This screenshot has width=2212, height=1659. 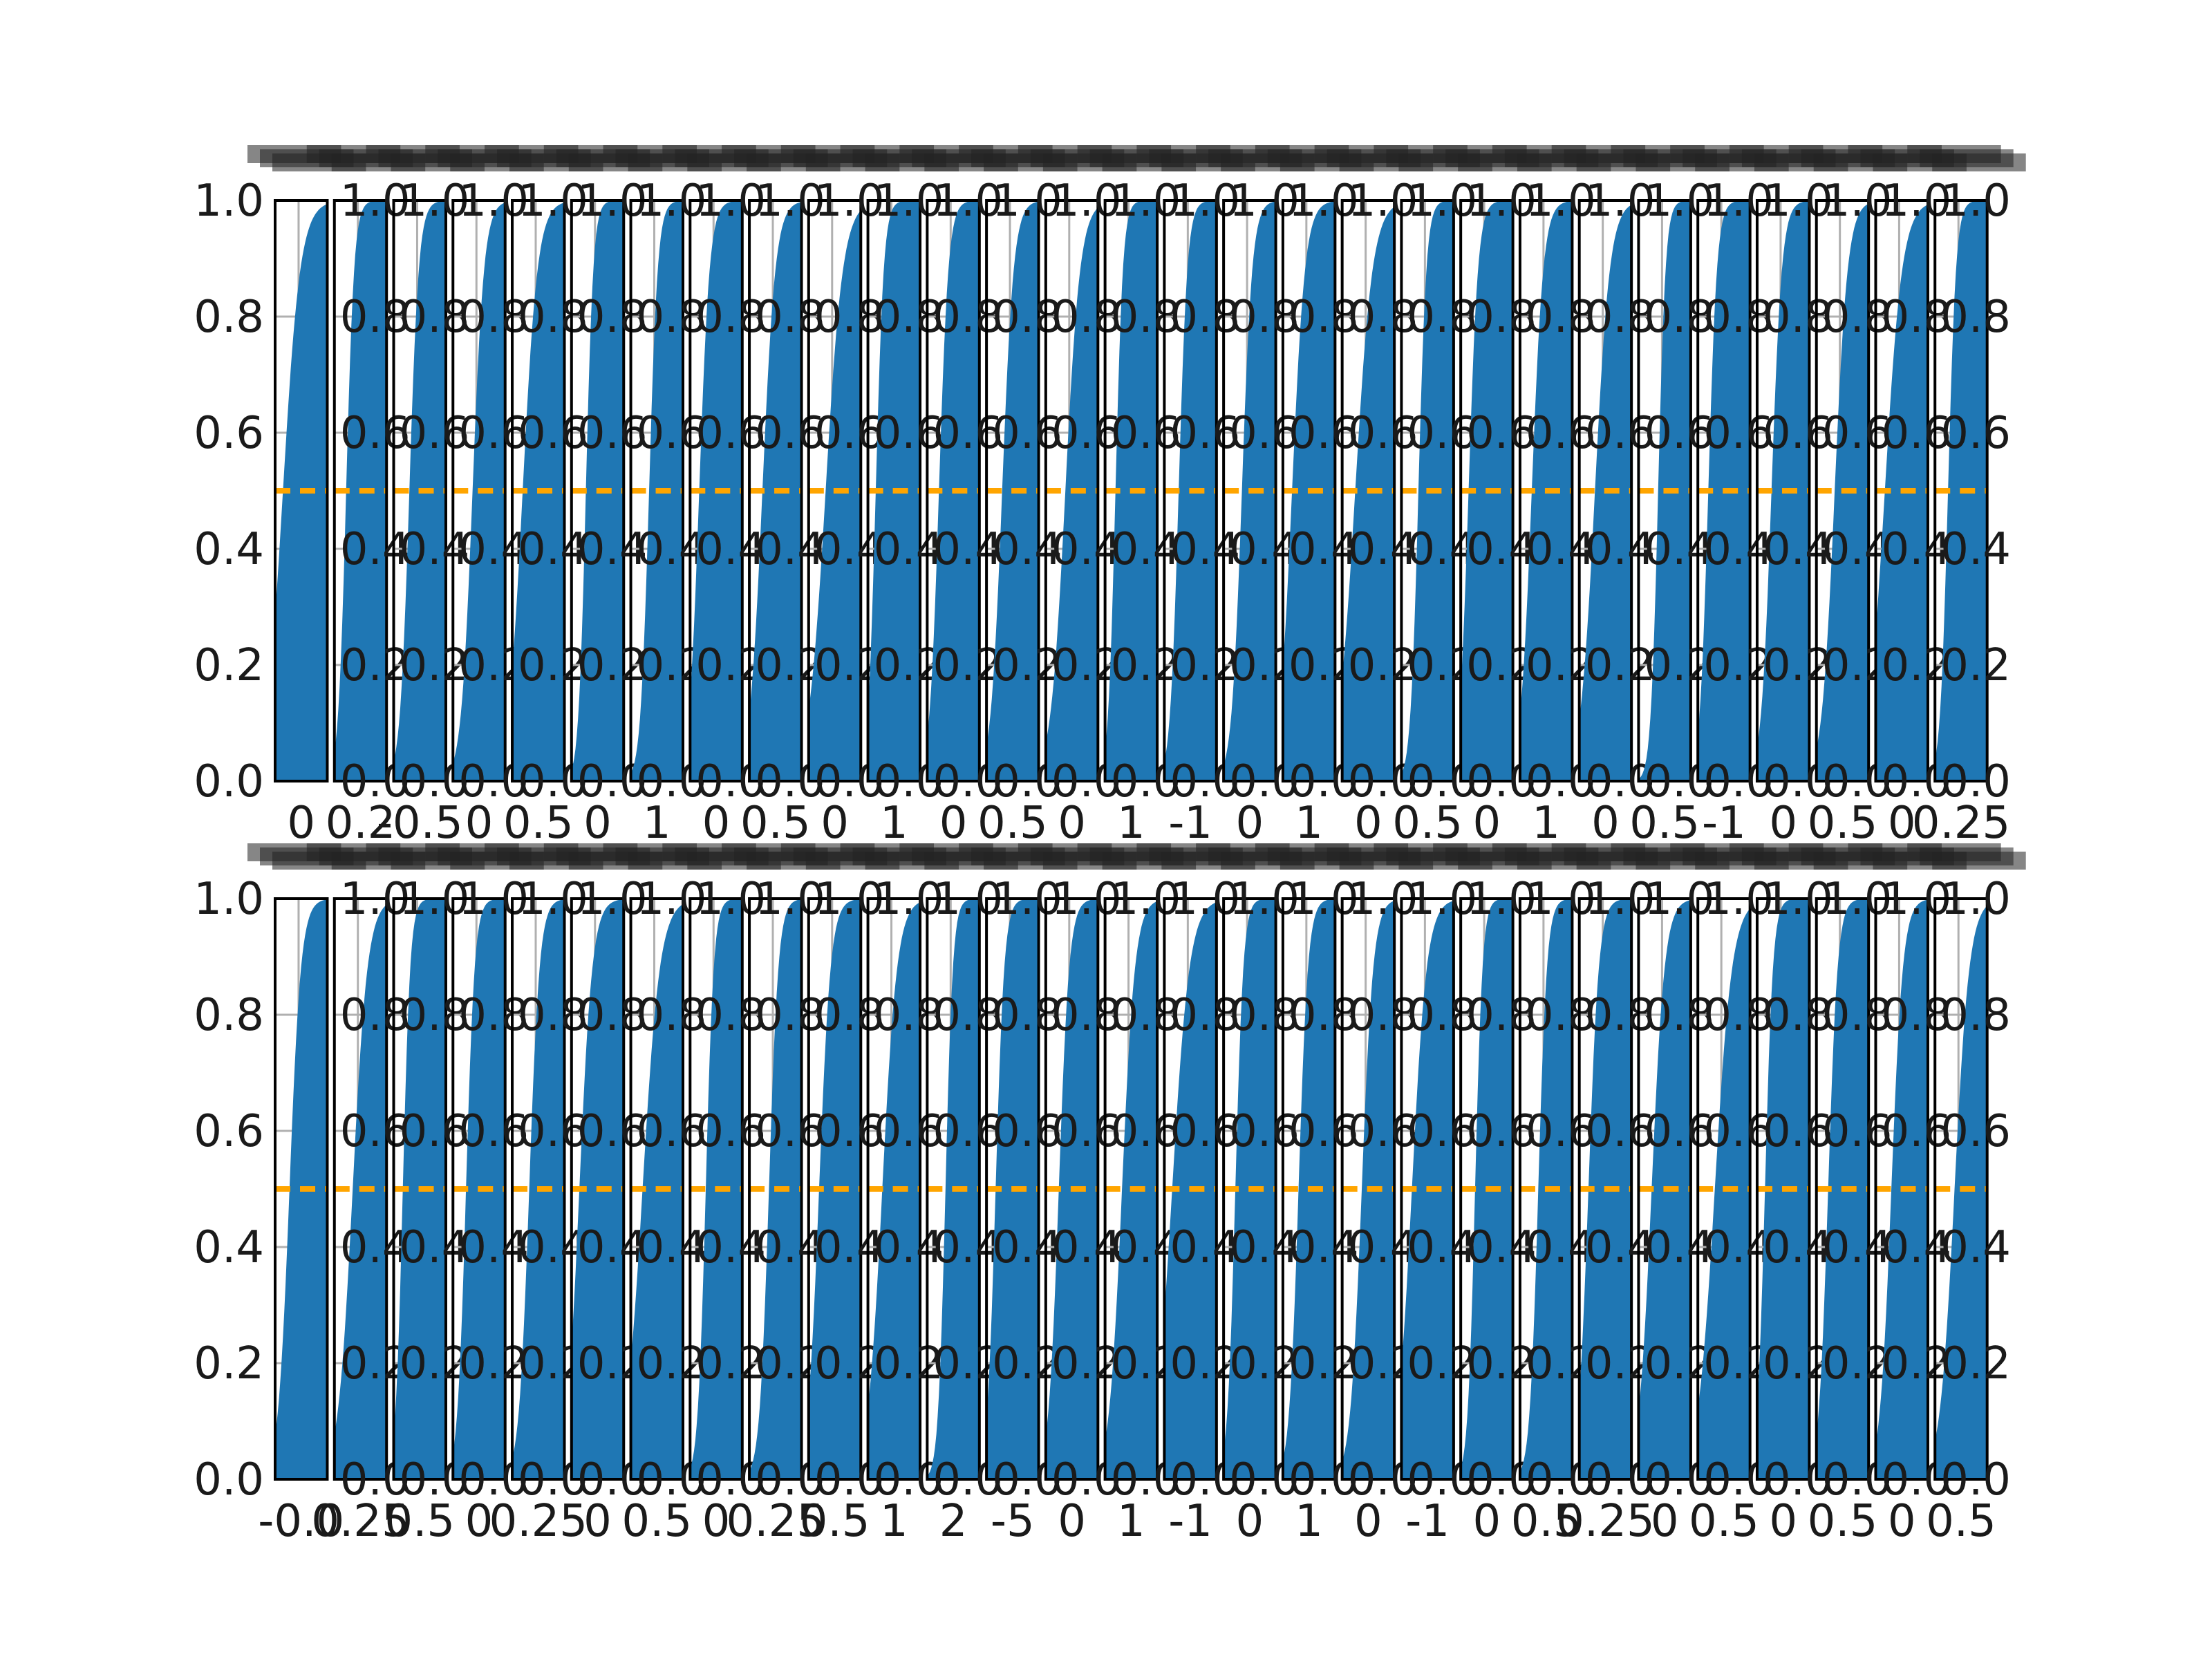 I want to click on subplot-panel: 0.00.20.40.60.81.00.25, so click(x=538, y=1210).